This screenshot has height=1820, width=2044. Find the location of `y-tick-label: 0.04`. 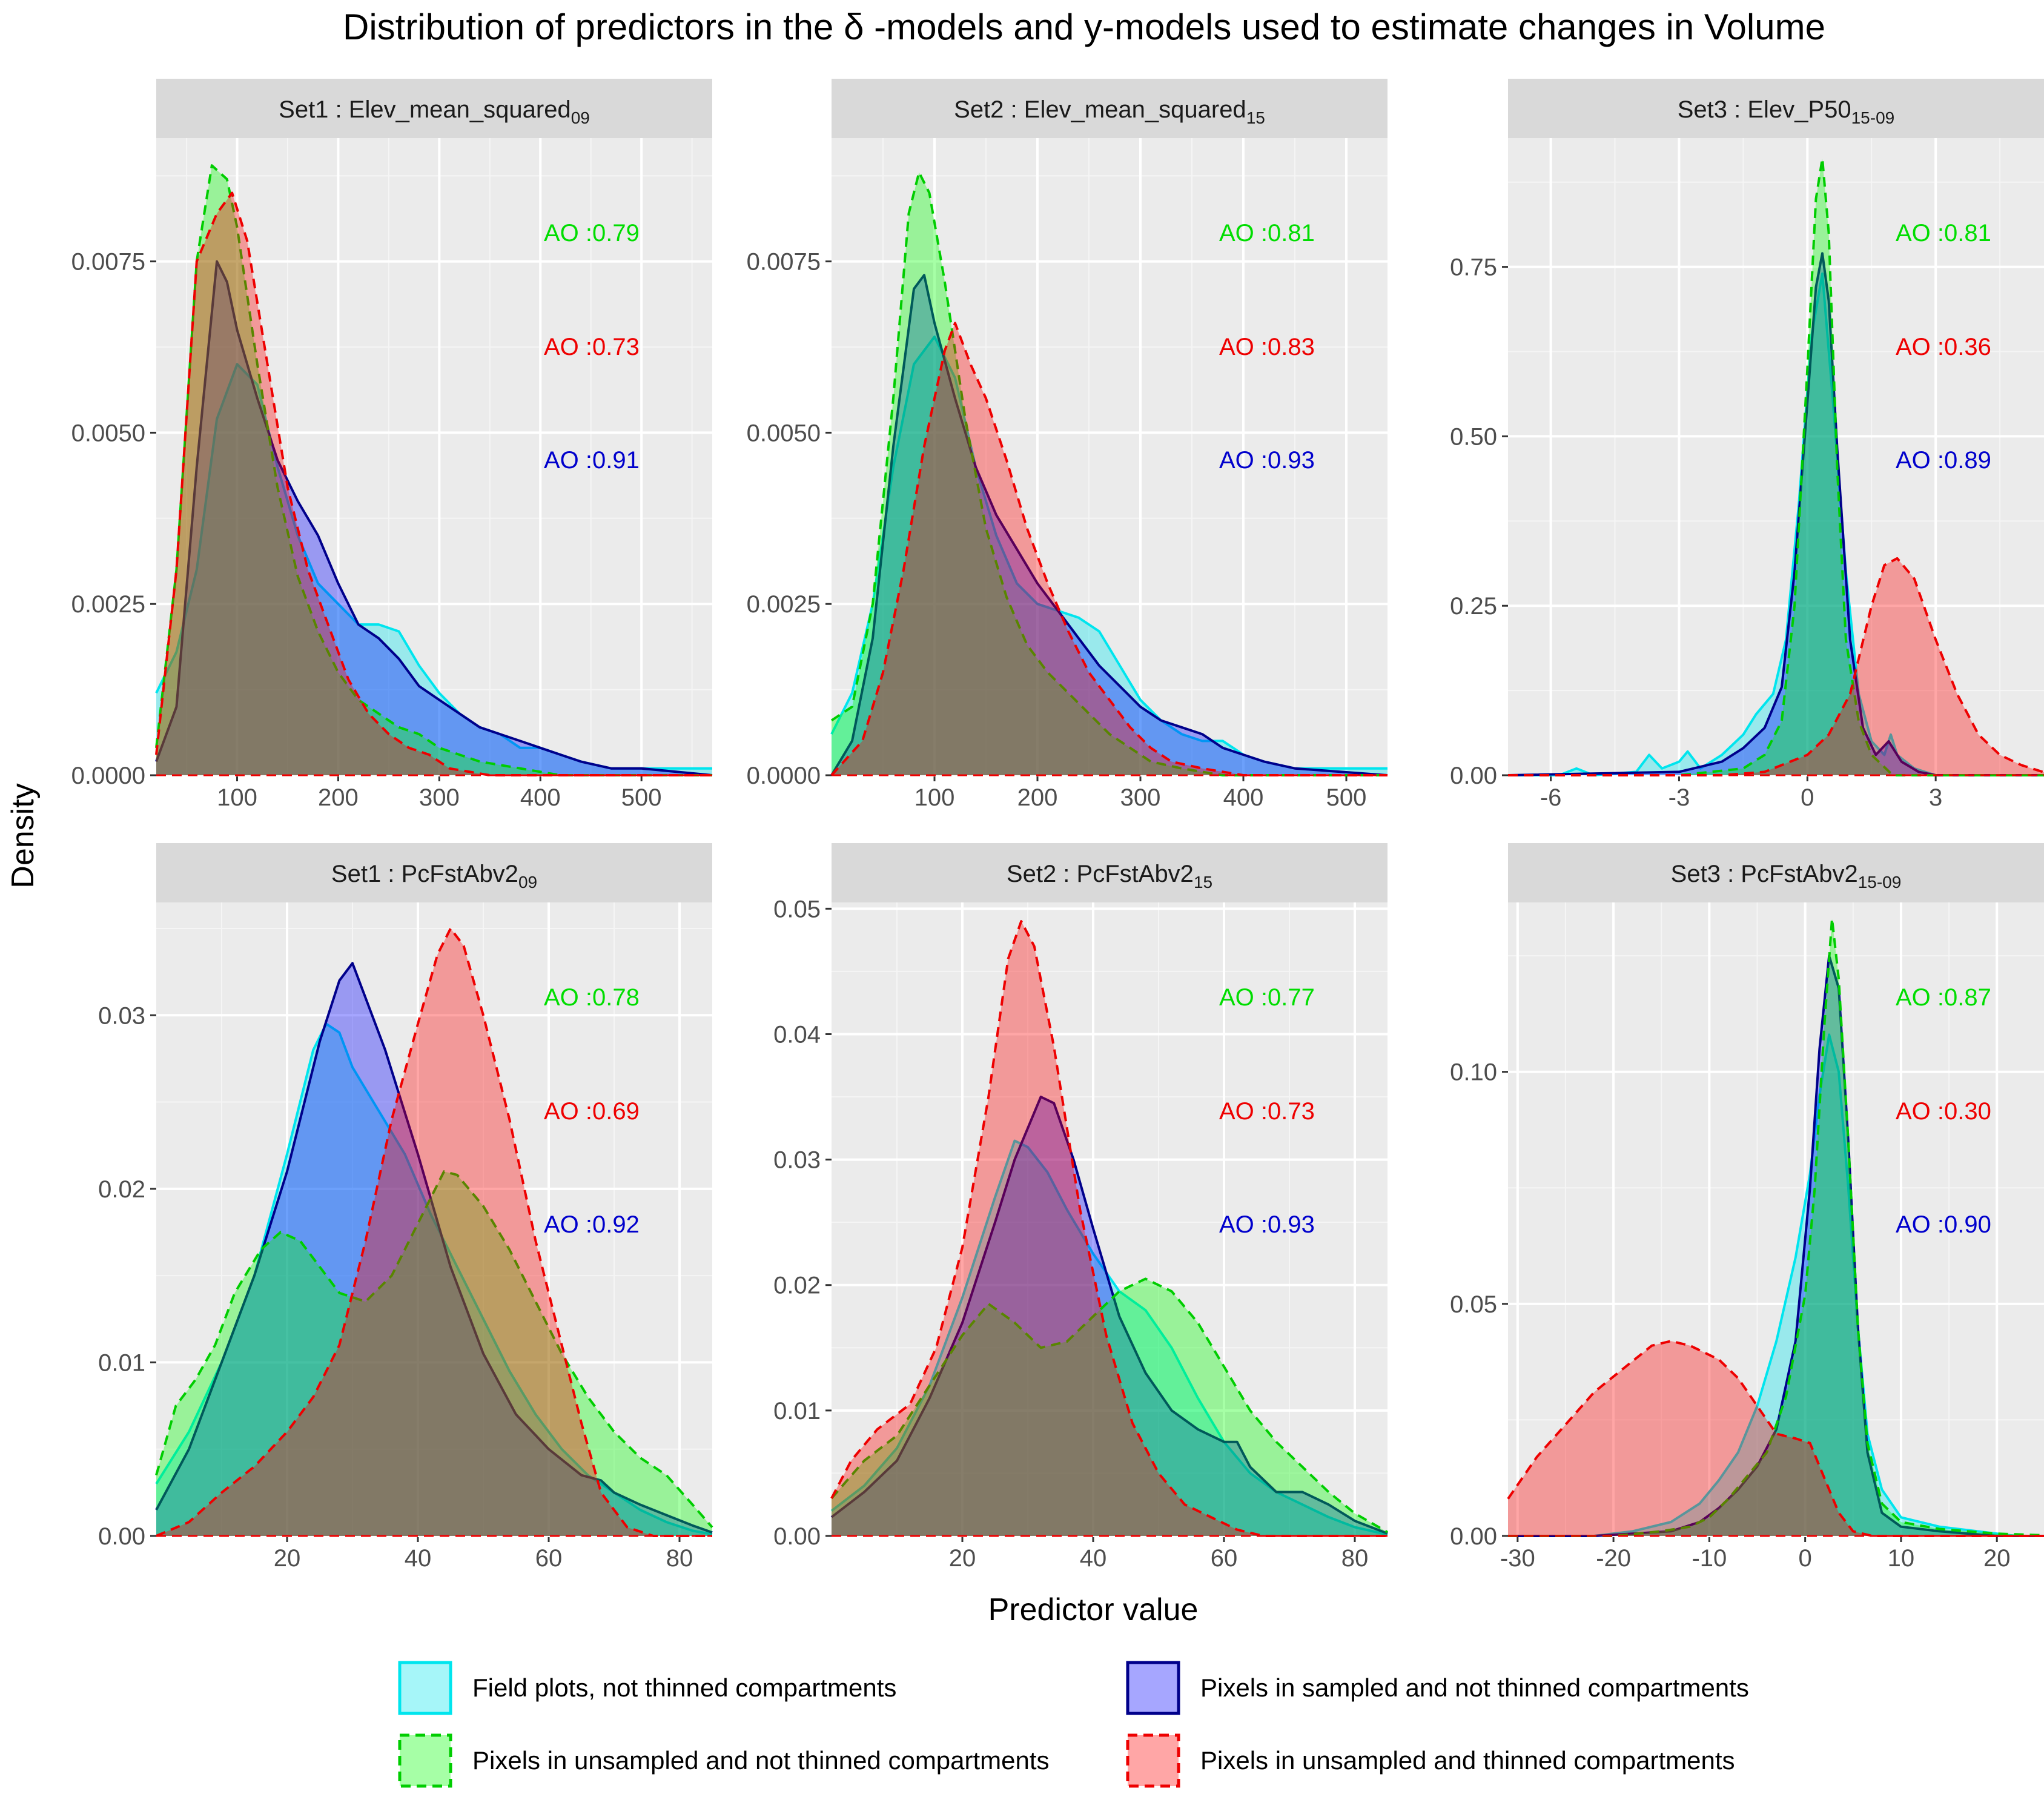

y-tick-label: 0.04 is located at coordinates (797, 1034).